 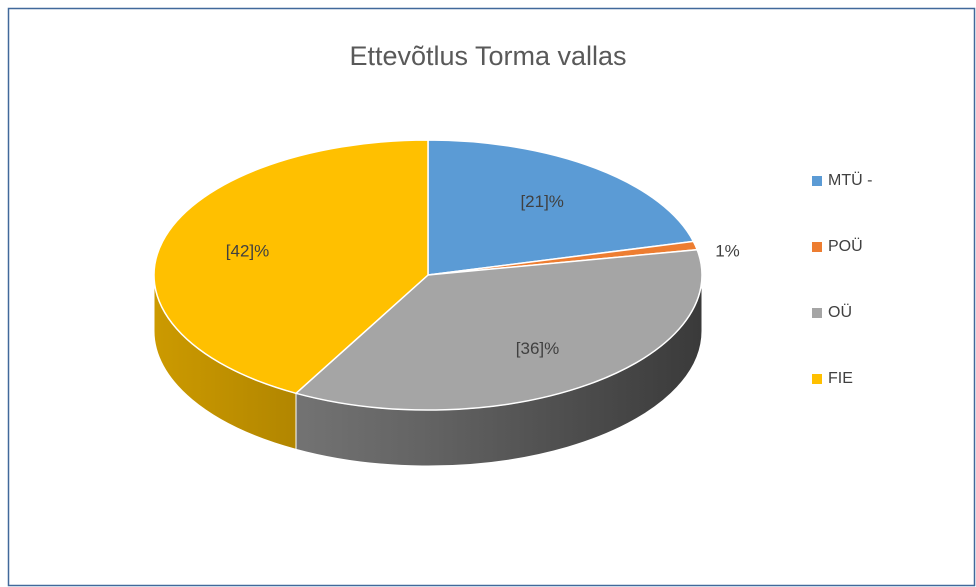 What do you see at coordinates (840, 378) in the screenshot?
I see `legend-label: FIE` at bounding box center [840, 378].